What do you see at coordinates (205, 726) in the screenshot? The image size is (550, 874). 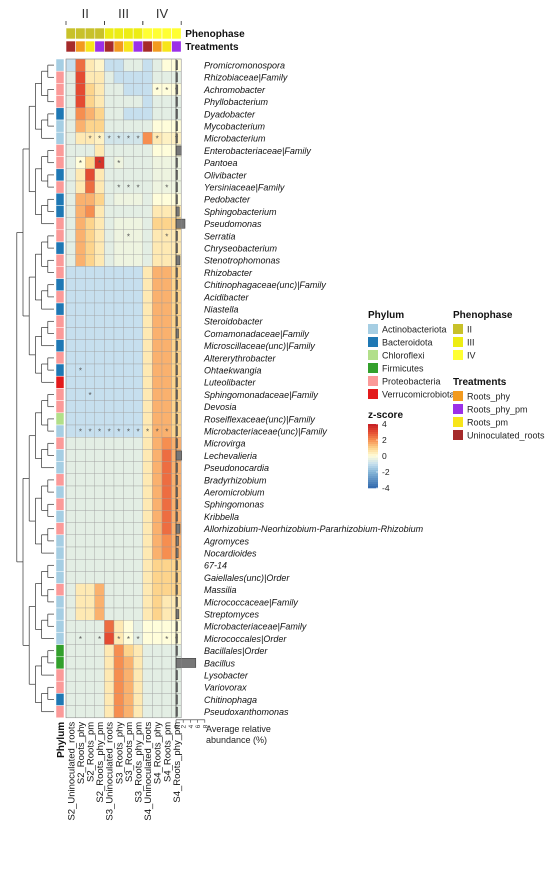 I see `abundance-tick-label: 8` at bounding box center [205, 726].